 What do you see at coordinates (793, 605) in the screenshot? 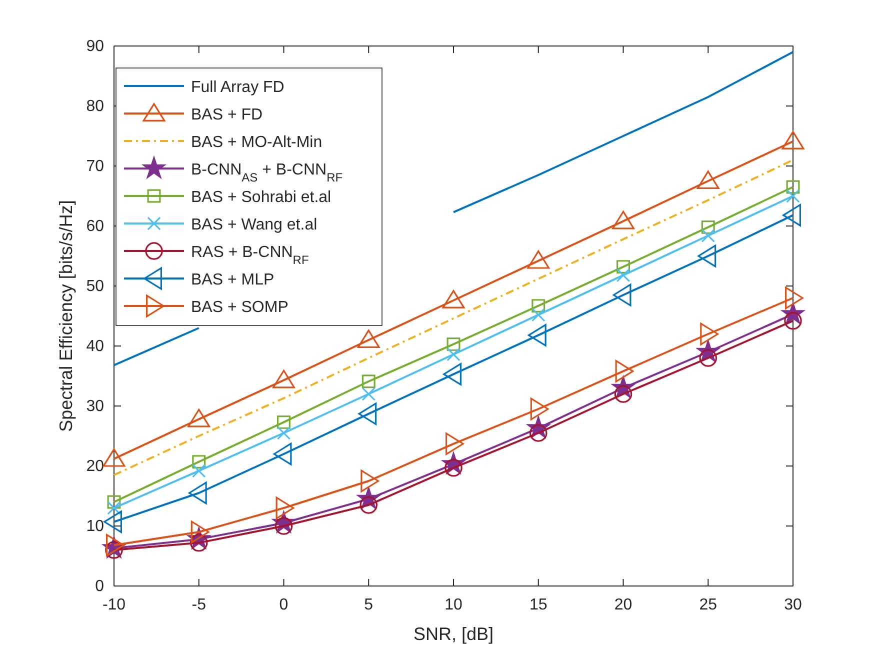
I see `x-tick-label: 30` at bounding box center [793, 605].